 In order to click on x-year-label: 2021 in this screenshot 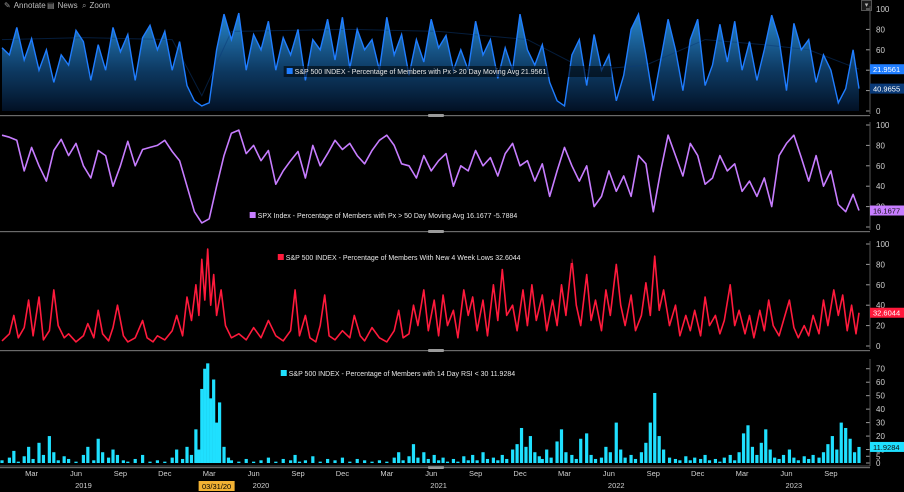, I will do `click(438, 485)`.